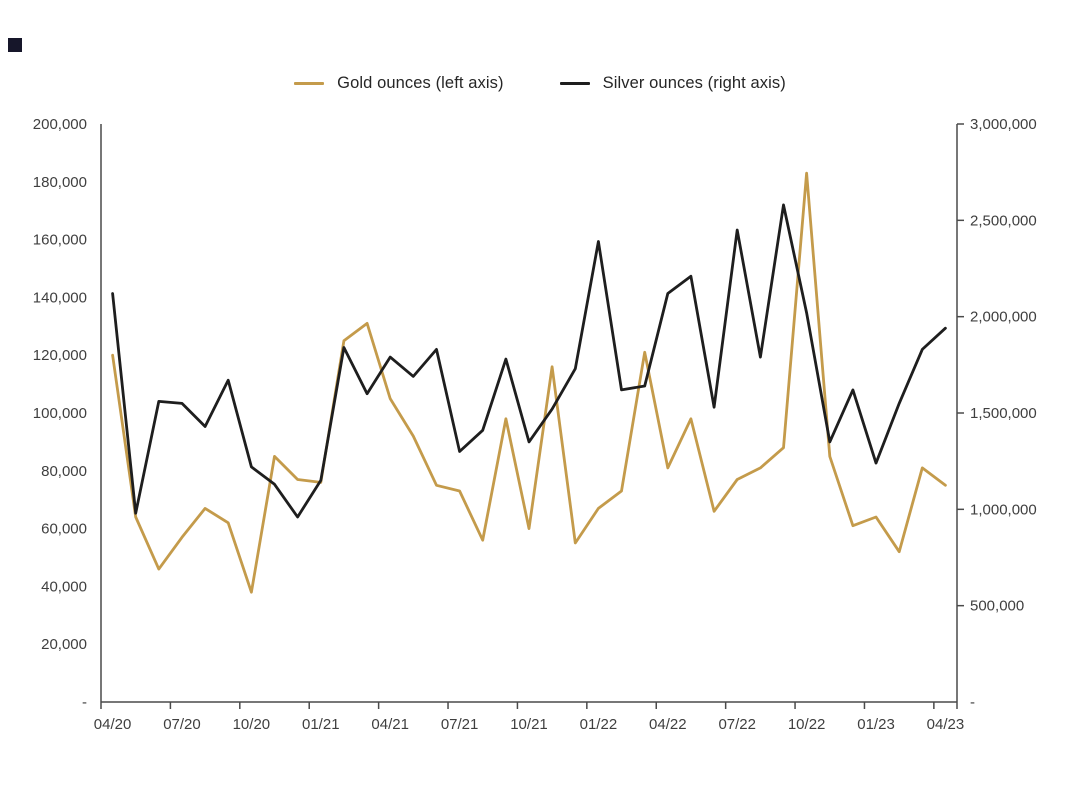  What do you see at coordinates (84, 702) in the screenshot?
I see `left-axis-label: -` at bounding box center [84, 702].